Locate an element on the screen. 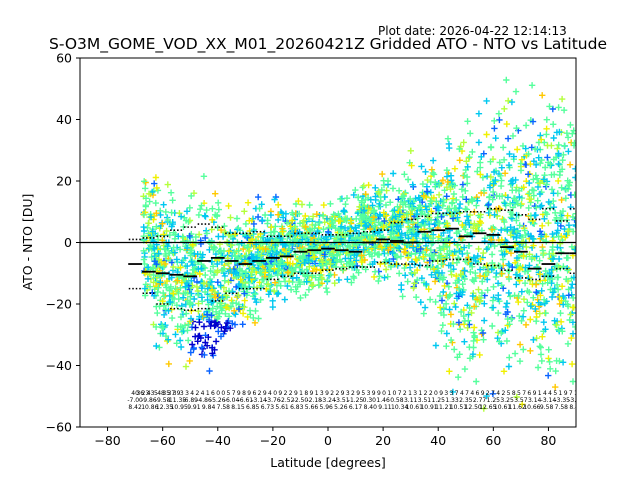  bin-stat-label: -2.52 is located at coordinates (287, 400).